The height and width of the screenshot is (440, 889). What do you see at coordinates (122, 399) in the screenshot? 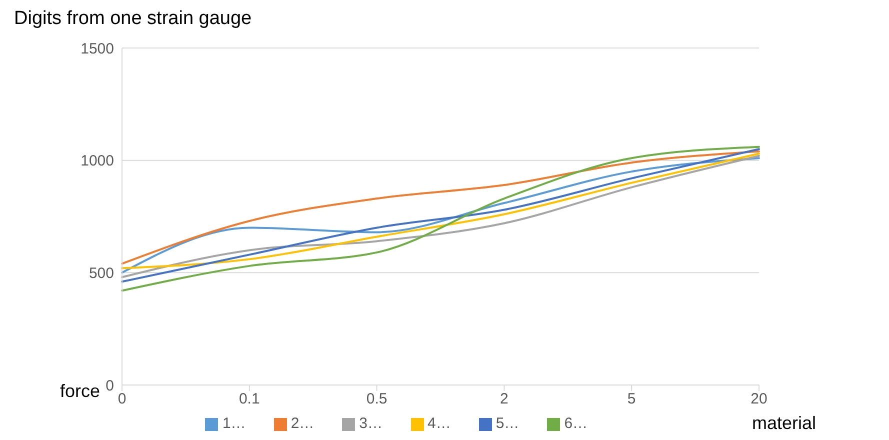
I see `x-tick-label: 0` at bounding box center [122, 399].